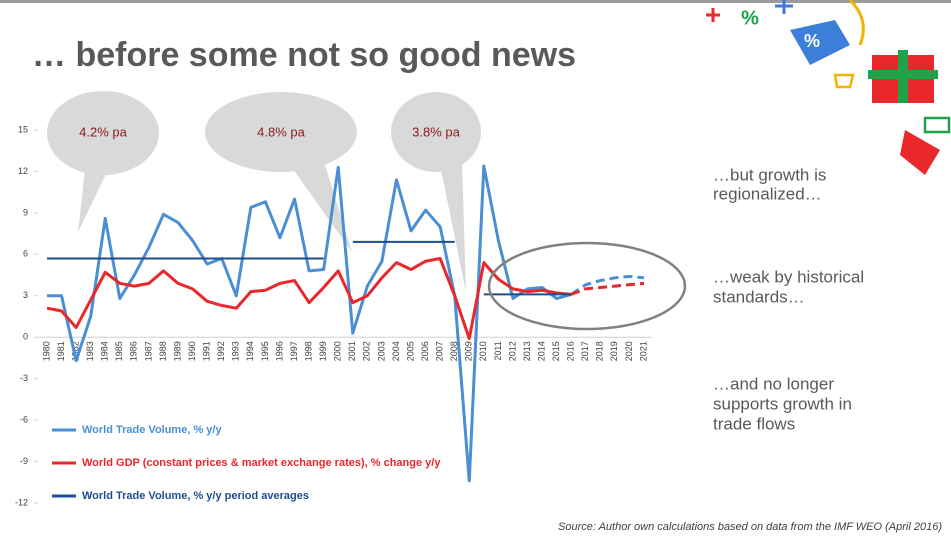 Image resolution: width=951 pixels, height=538 pixels. I want to click on slide-title: … before some not so good news, so click(304, 55).